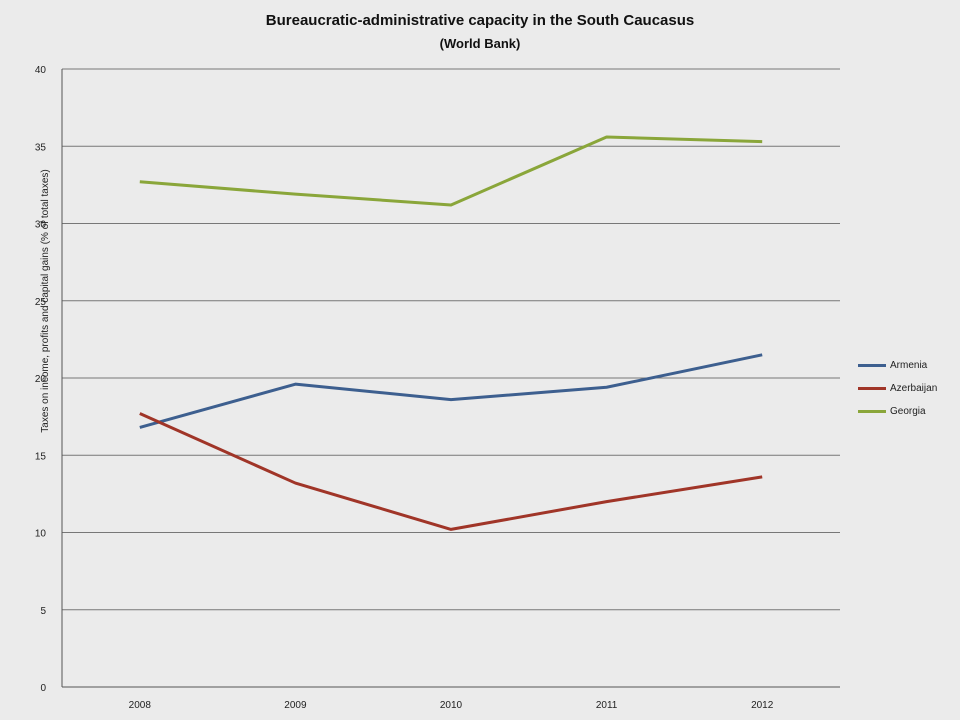 The image size is (960, 720). What do you see at coordinates (762, 705) in the screenshot?
I see `x-tick-label: 2012` at bounding box center [762, 705].